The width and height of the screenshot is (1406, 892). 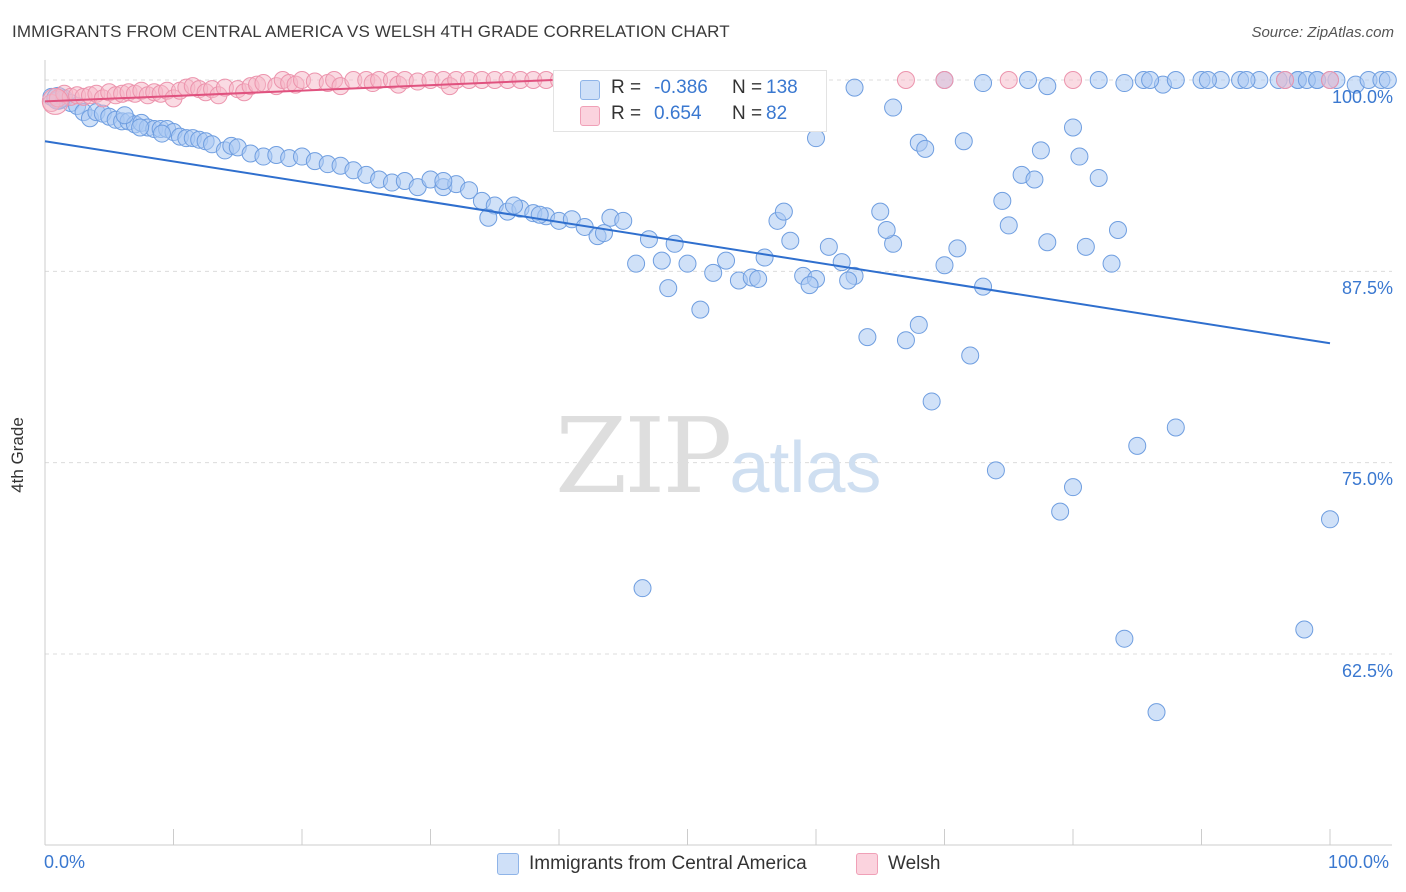 What do you see at coordinates (298, 91) in the screenshot?
I see `trend-line-welsh` at bounding box center [298, 91].